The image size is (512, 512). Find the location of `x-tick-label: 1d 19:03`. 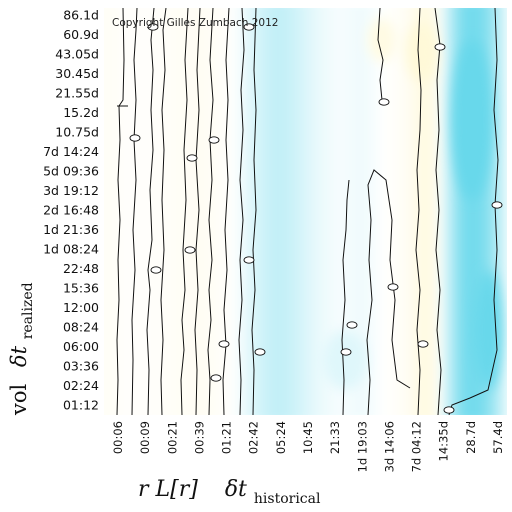

x-tick-label: 1d 19:03 is located at coordinates (362, 446).